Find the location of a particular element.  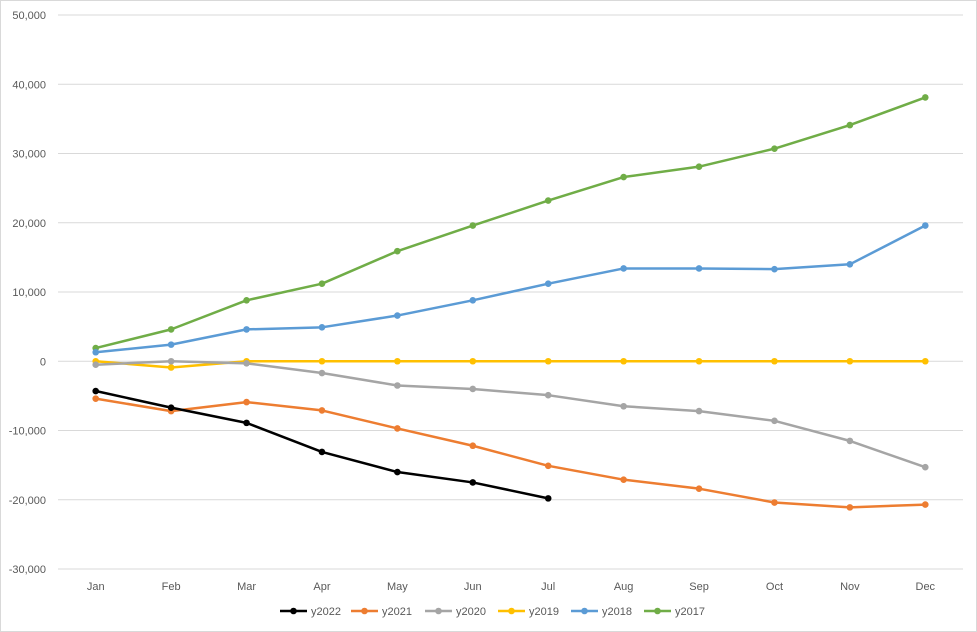

x-tick-label: Sep is located at coordinates (699, 587).